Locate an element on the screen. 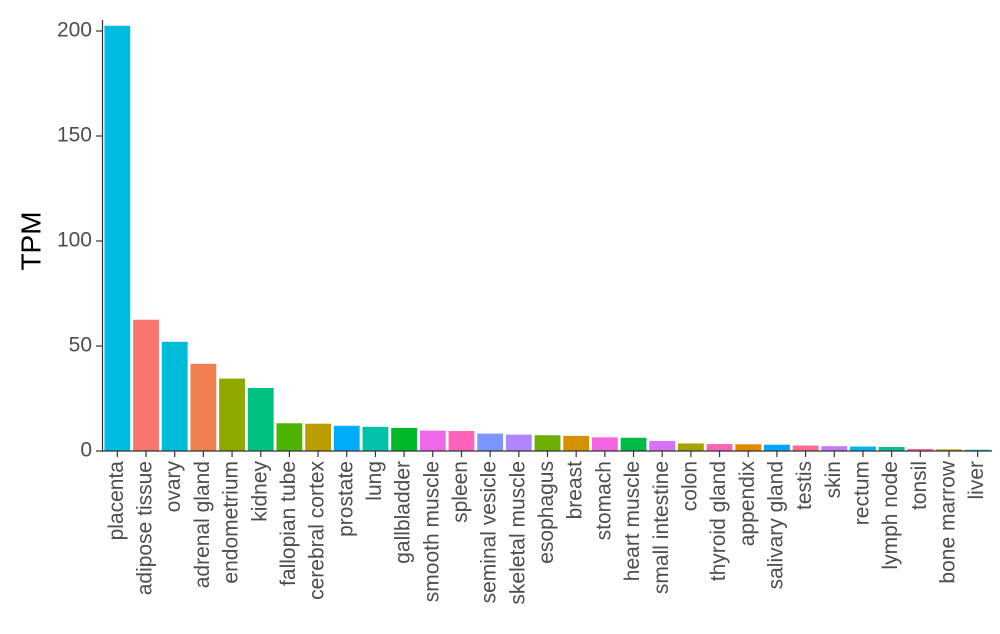  bar-appendix is located at coordinates (748, 447).